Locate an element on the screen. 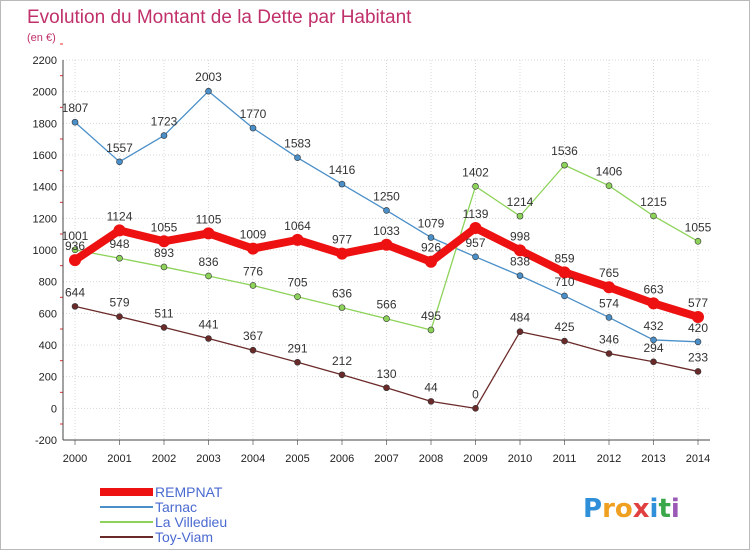 The width and height of the screenshot is (750, 550). data-label: 212 is located at coordinates (342, 361).